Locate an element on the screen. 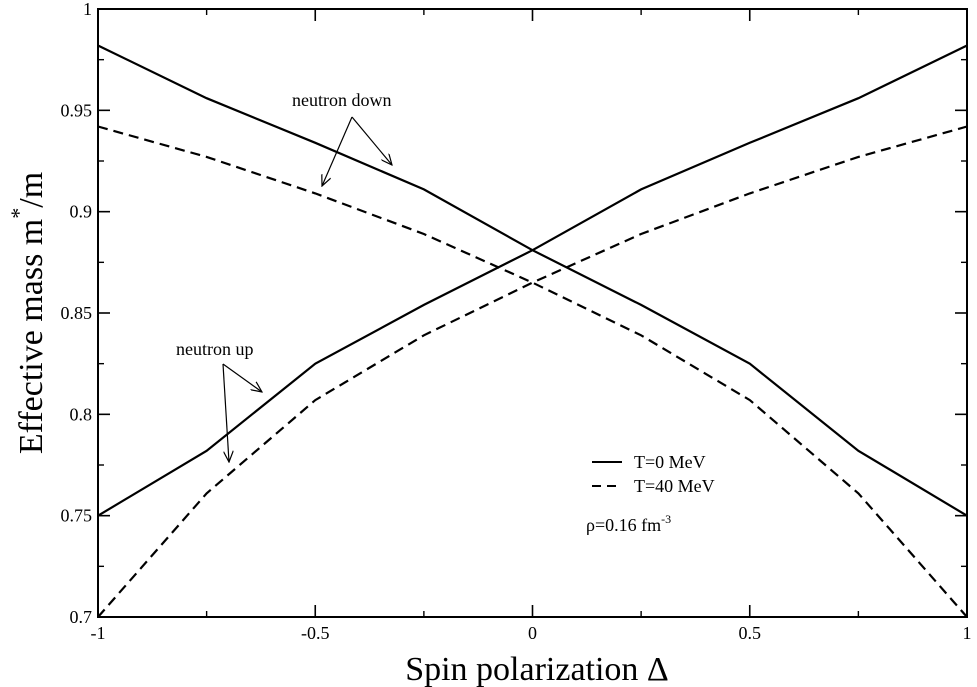 The image size is (977, 687). x-tick-label: 0.5 is located at coordinates (750, 633).